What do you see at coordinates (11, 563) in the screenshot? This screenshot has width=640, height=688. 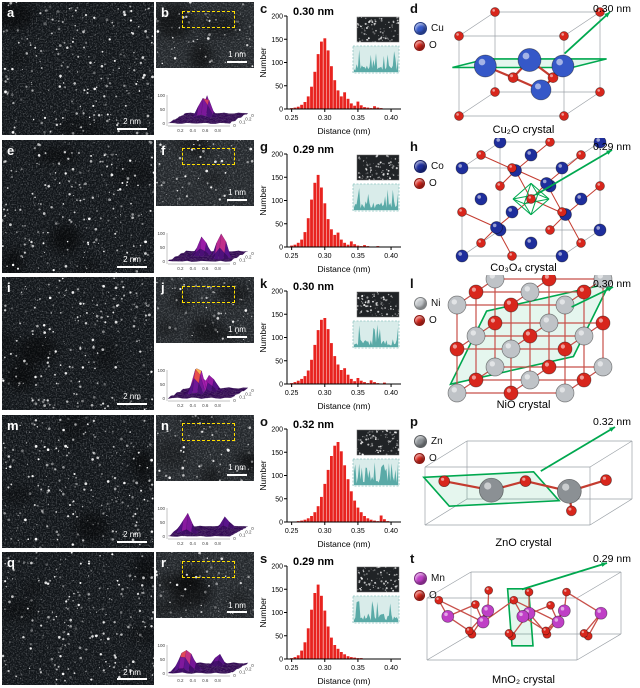 I see `panel-letter: q` at bounding box center [11, 563].